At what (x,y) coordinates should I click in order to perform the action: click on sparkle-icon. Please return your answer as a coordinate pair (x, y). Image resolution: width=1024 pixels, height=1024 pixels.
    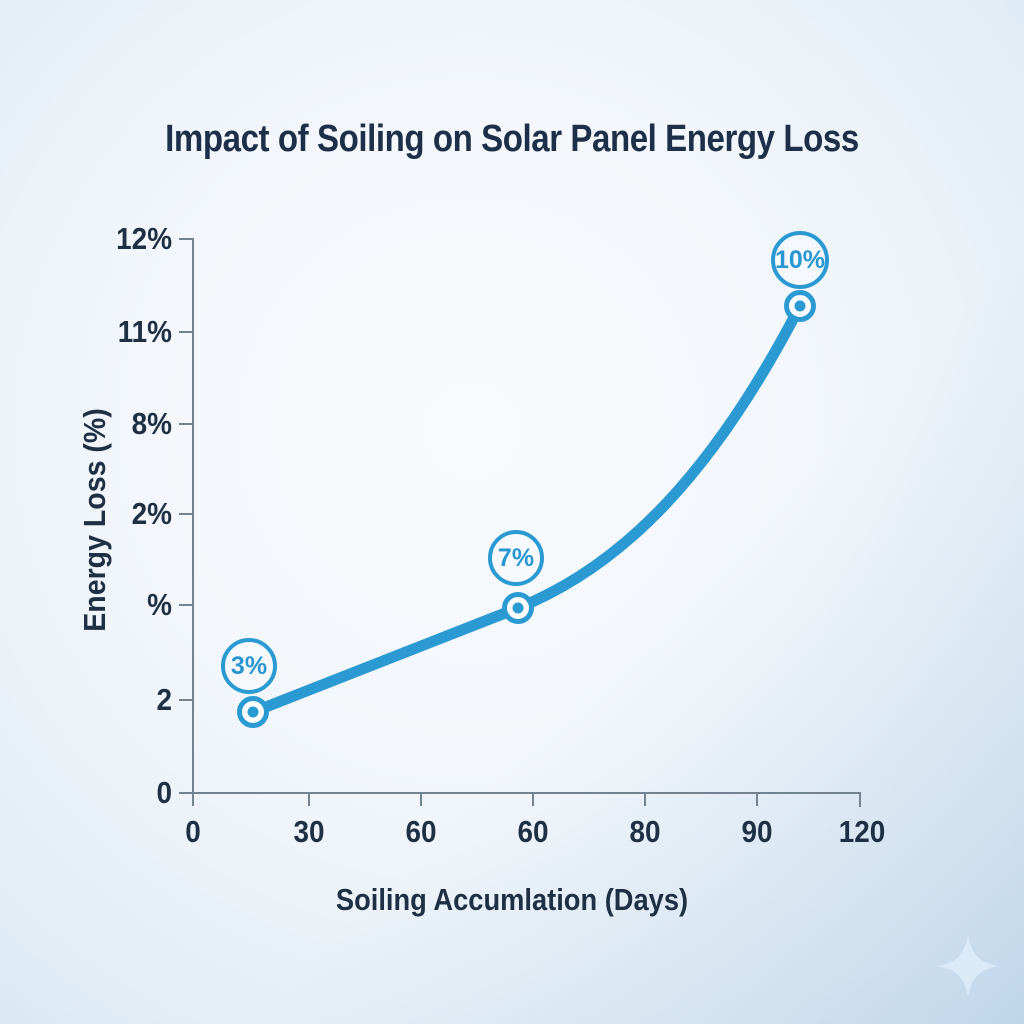
    Looking at the image, I should click on (968, 966).